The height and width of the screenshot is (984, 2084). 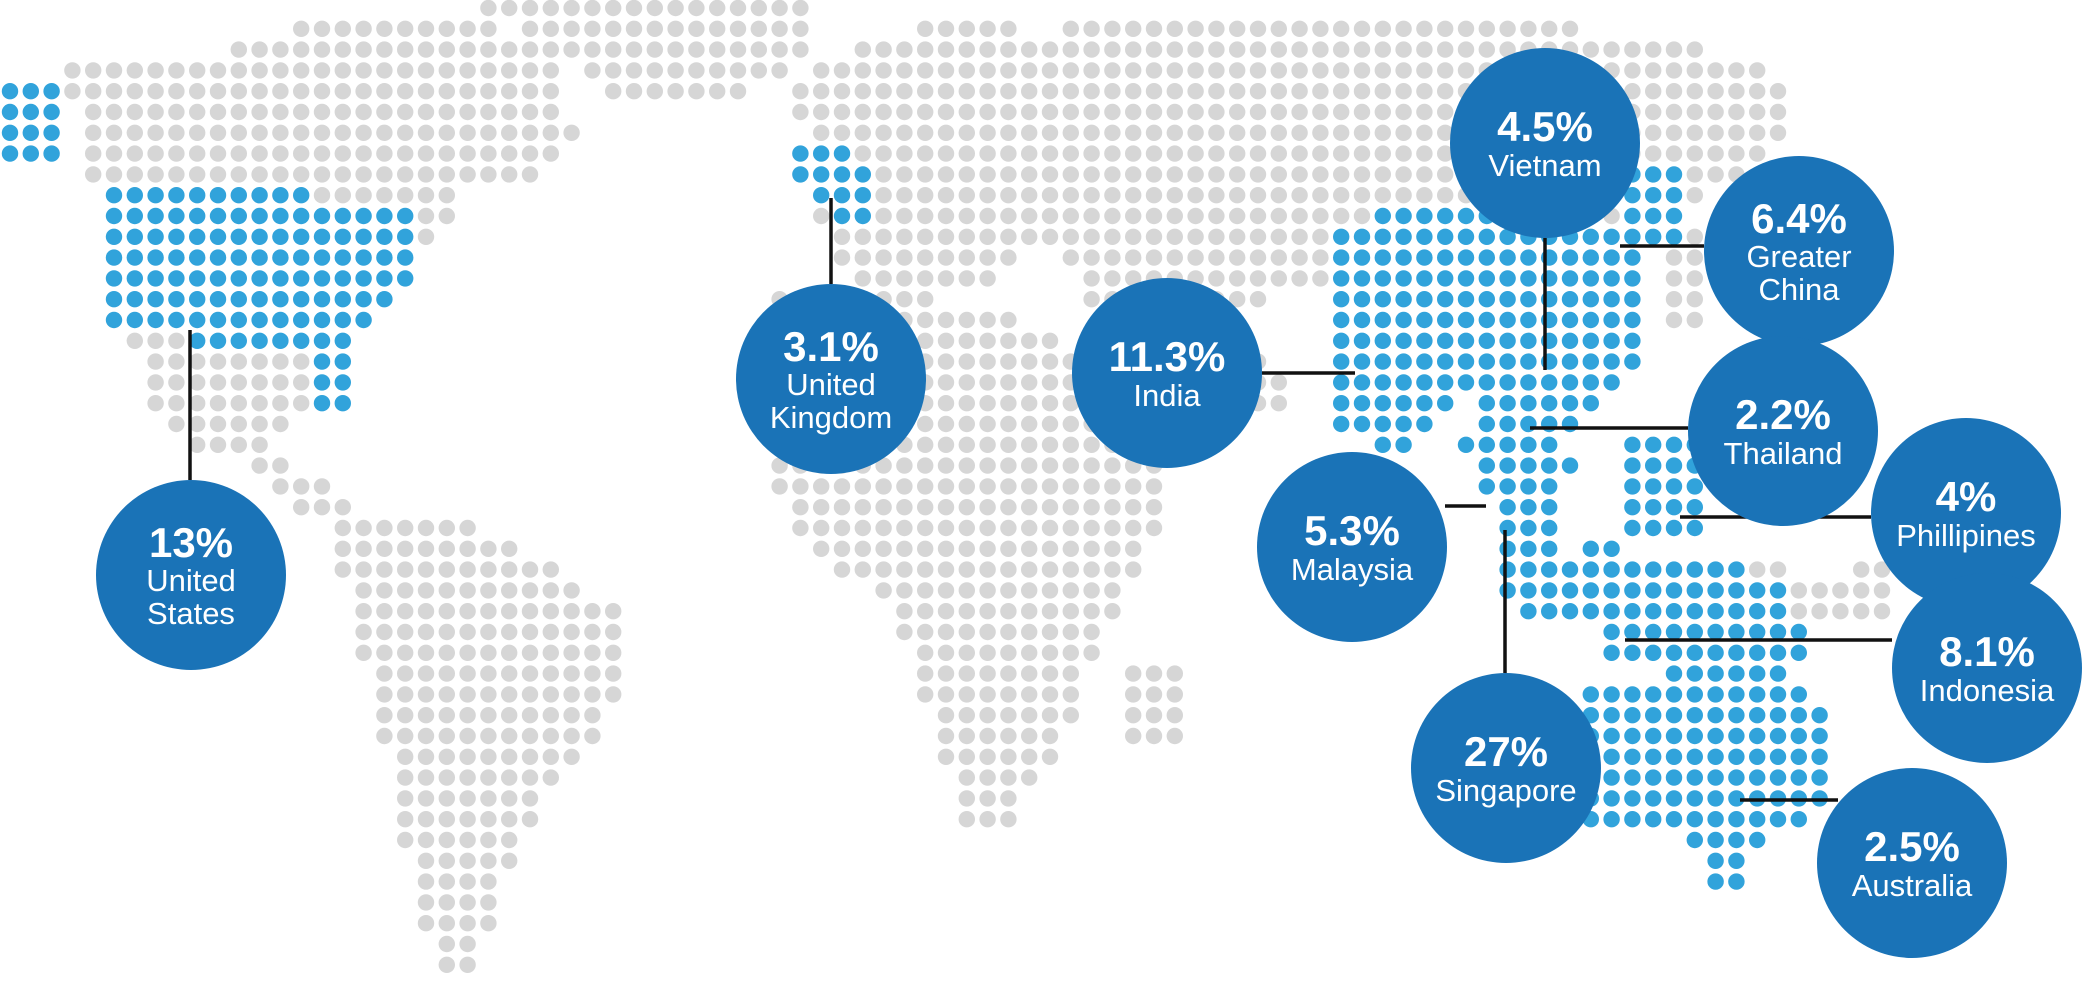 I want to click on marker-percent: 13%, so click(x=191, y=543).